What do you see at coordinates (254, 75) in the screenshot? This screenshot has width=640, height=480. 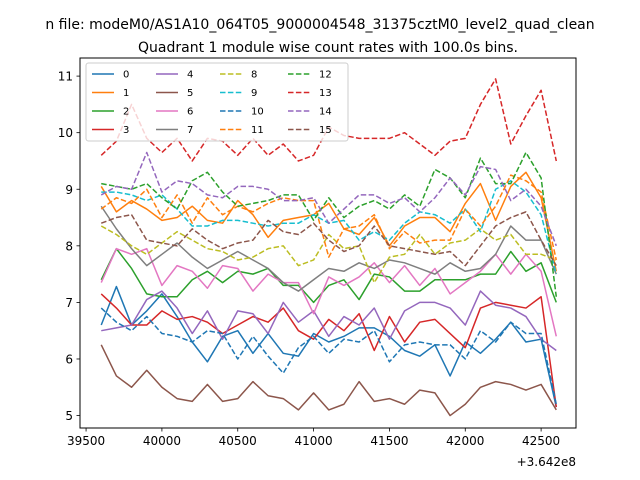 I see `legend-label-8: 8` at bounding box center [254, 75].